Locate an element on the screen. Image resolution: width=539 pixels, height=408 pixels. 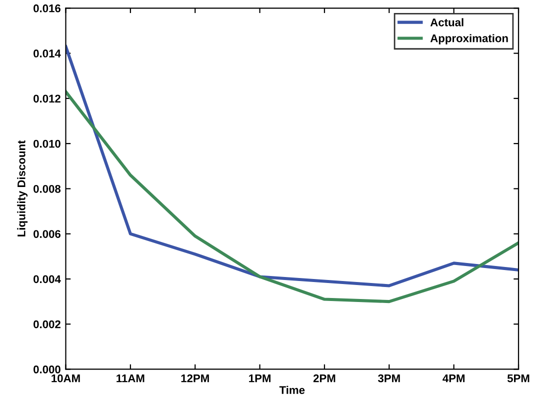
x-tick-label: 10AM is located at coordinates (66, 378).